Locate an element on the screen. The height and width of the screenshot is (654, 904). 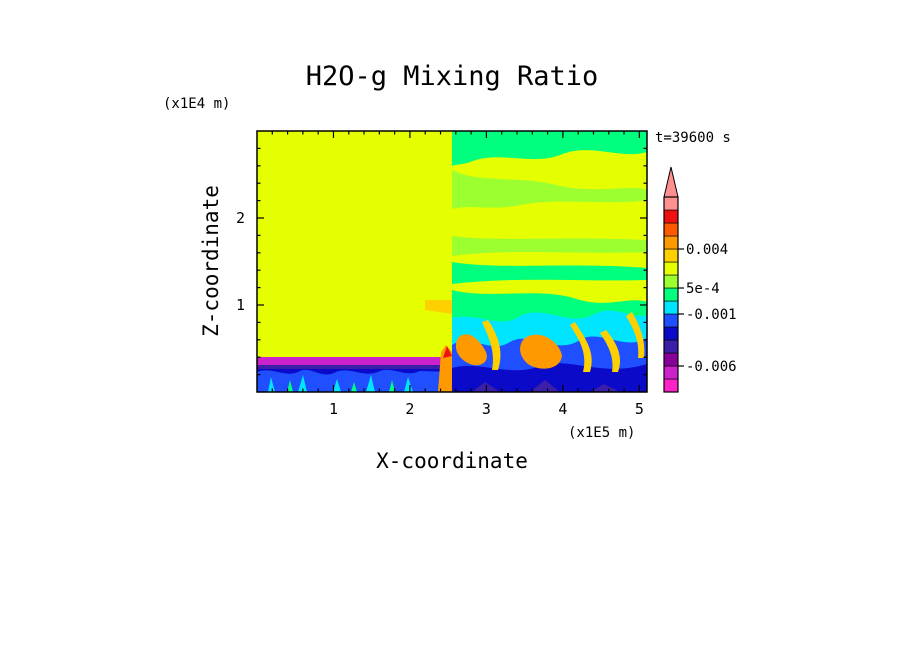
x-unit-label: (x1E5 m) is located at coordinates (601, 433).